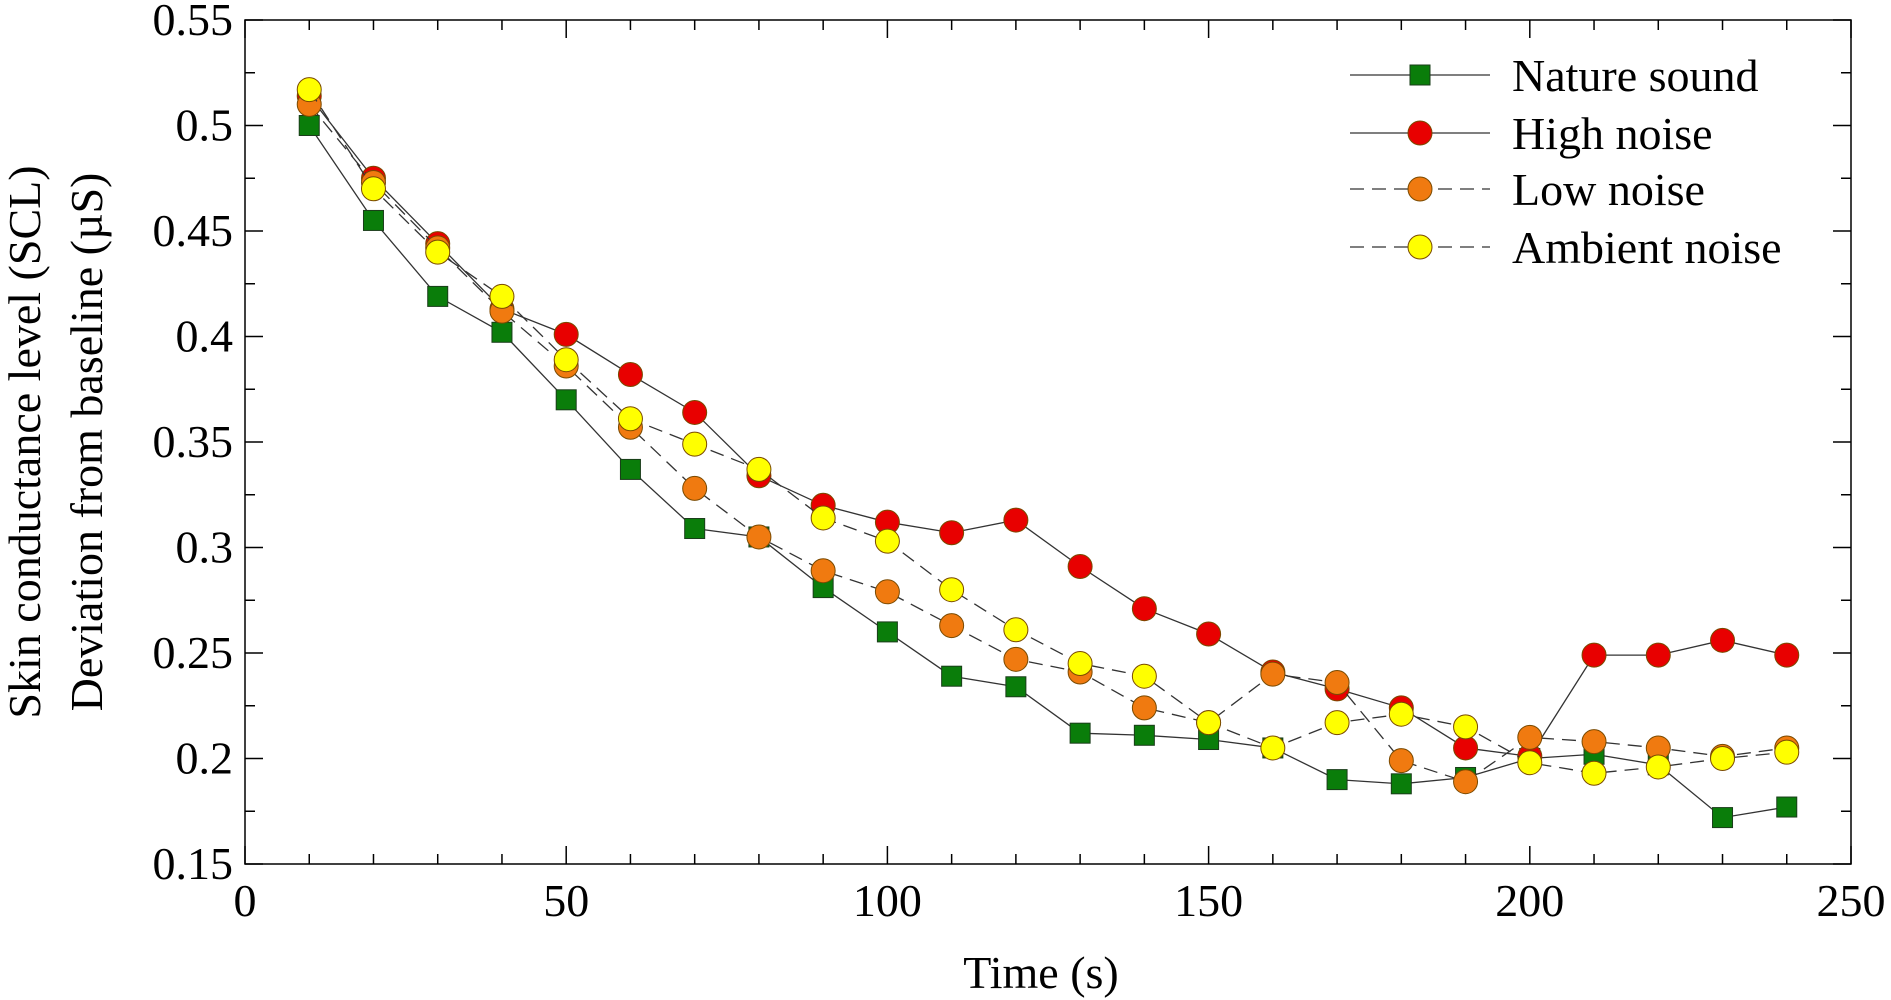  Describe the element at coordinates (205, 758) in the screenshot. I see `y-tick-label: 0.2` at that location.